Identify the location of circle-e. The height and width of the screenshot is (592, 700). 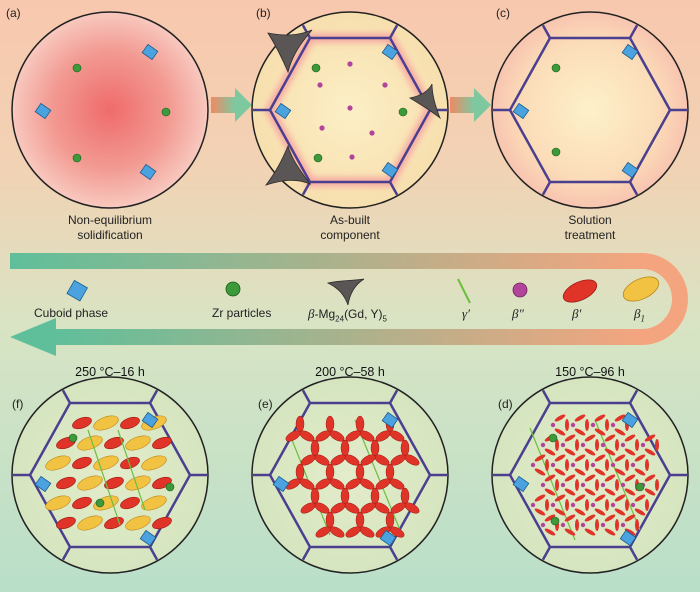
(350, 475).